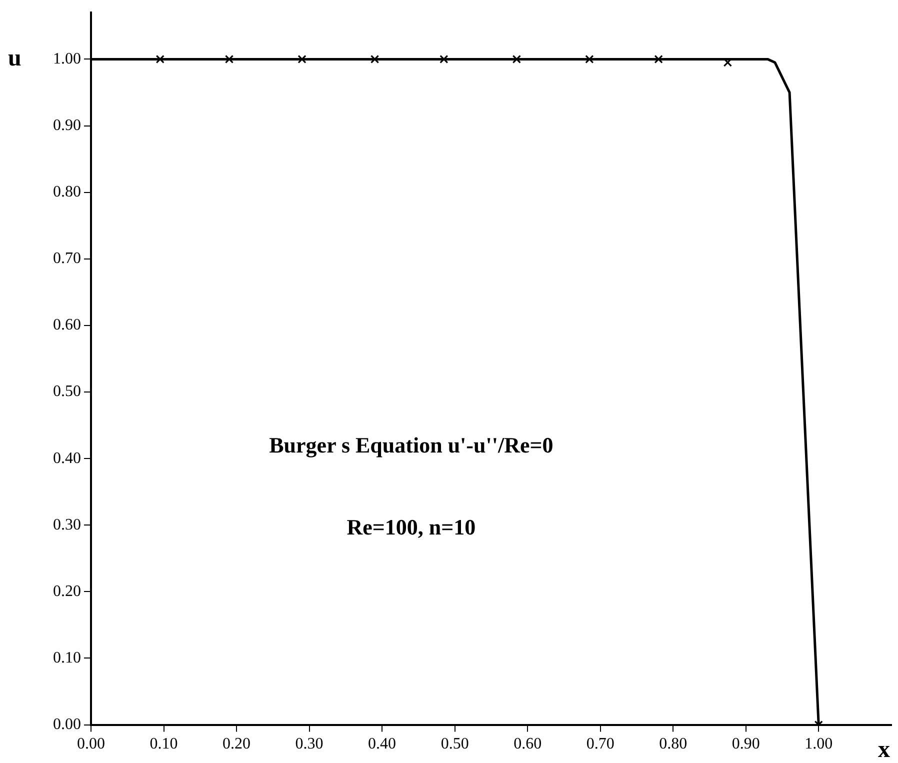 The image size is (898, 763). Describe the element at coordinates (164, 744) in the screenshot. I see `x-tick-label: 0.10` at that location.